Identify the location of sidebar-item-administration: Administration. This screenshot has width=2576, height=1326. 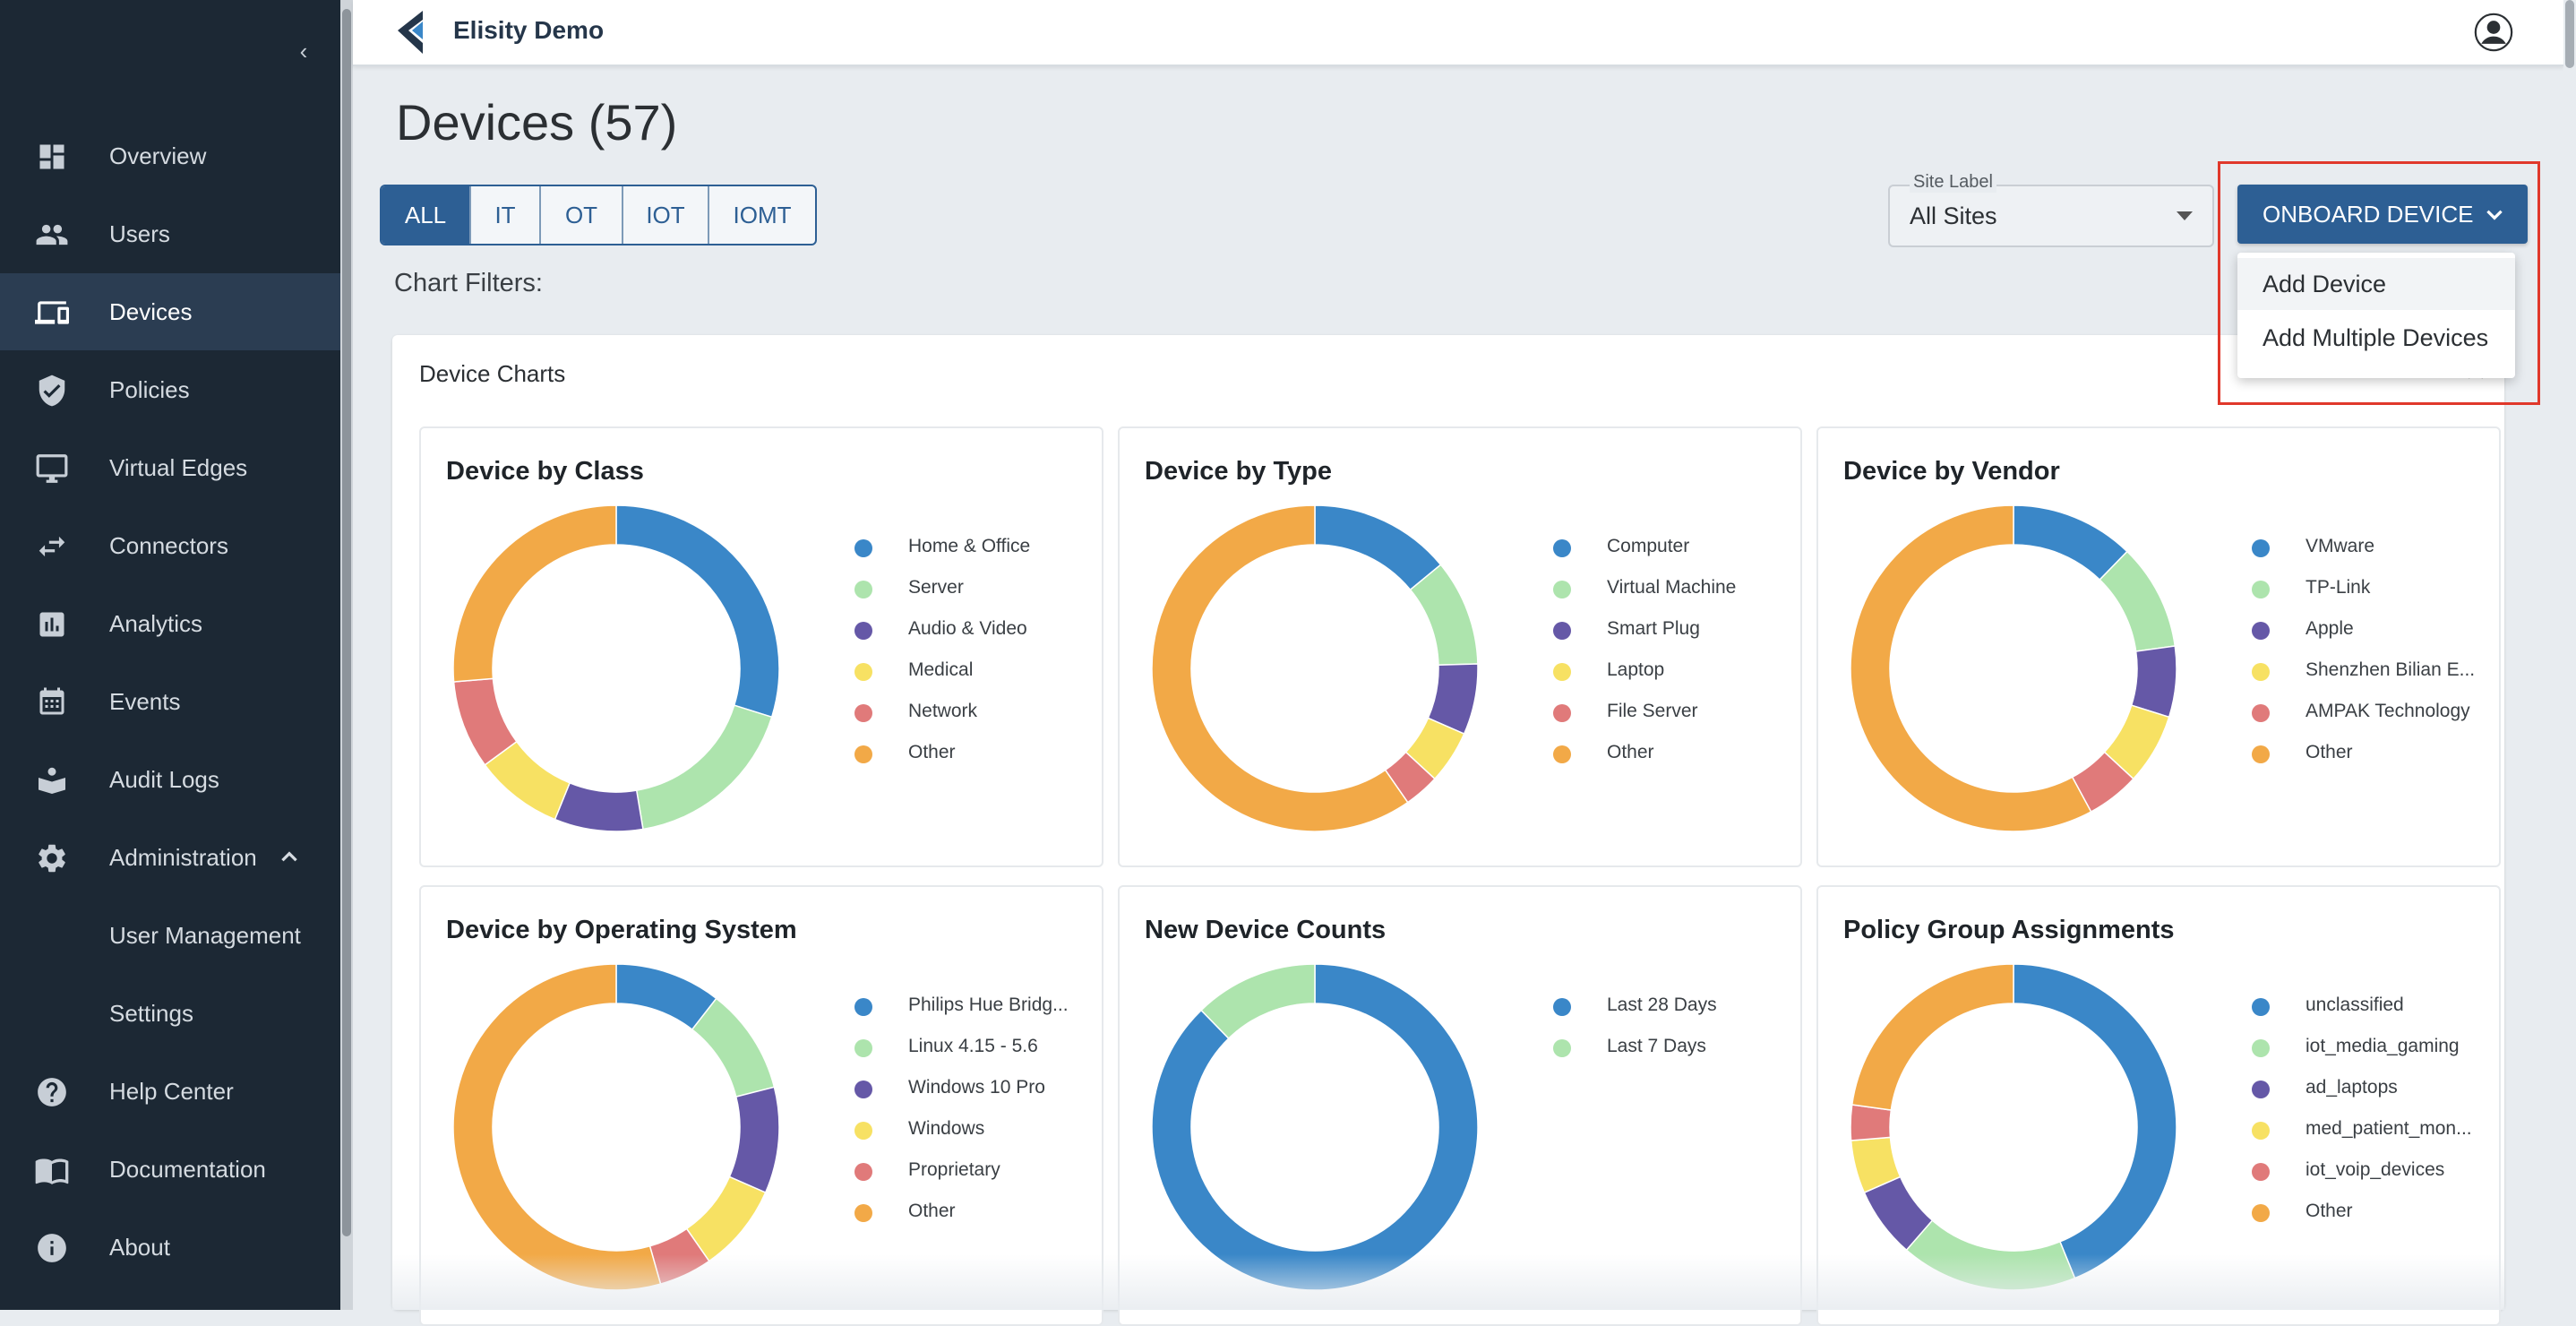
(170, 857).